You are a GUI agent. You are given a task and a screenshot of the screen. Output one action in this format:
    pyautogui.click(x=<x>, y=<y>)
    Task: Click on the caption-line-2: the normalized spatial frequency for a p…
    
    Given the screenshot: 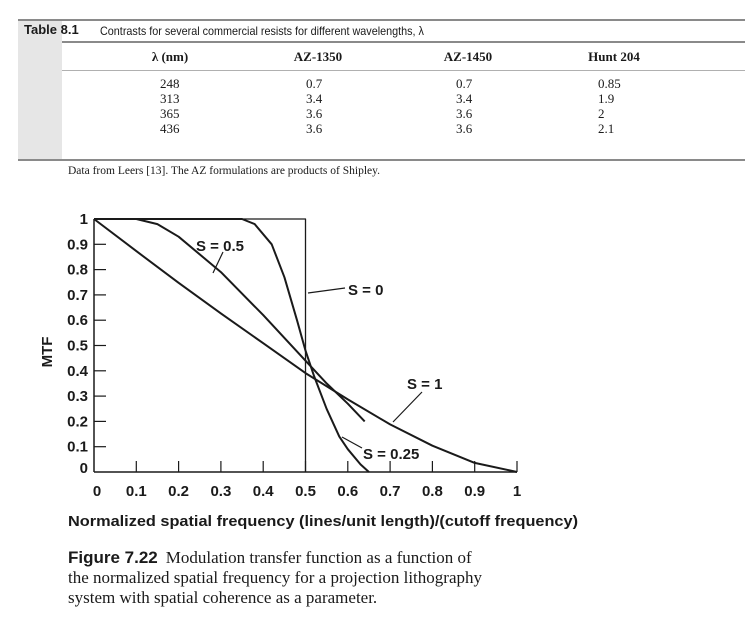 What is the action you would take?
    pyautogui.click(x=275, y=577)
    